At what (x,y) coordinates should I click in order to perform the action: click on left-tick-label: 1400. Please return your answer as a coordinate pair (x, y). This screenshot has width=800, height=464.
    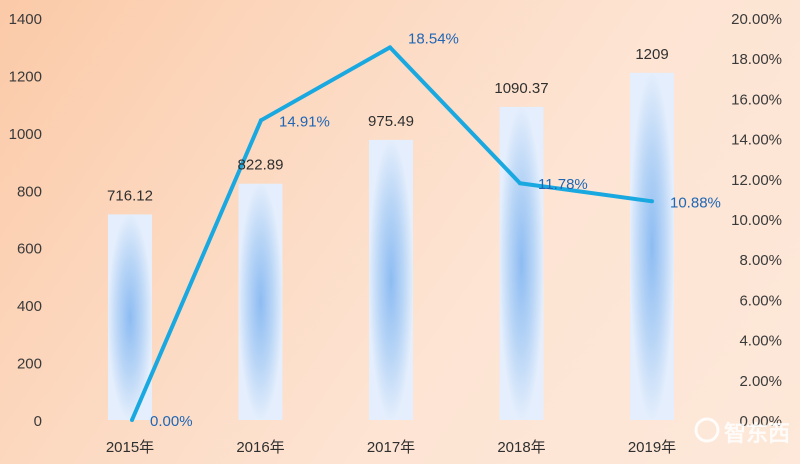
    Looking at the image, I should click on (25, 19).